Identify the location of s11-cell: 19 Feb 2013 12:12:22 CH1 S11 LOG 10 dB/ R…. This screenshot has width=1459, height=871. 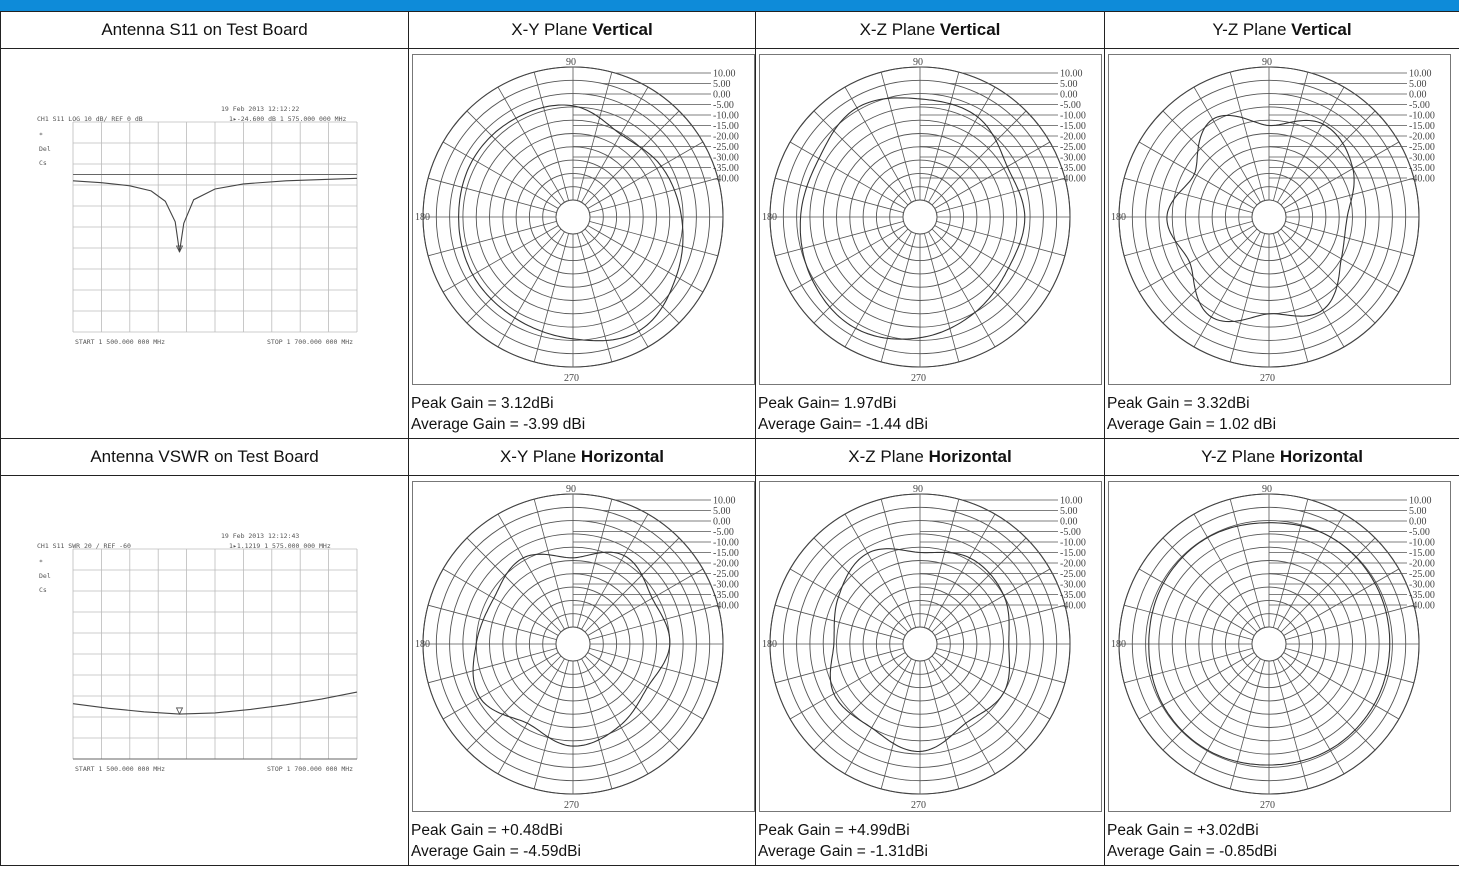
(204, 243).